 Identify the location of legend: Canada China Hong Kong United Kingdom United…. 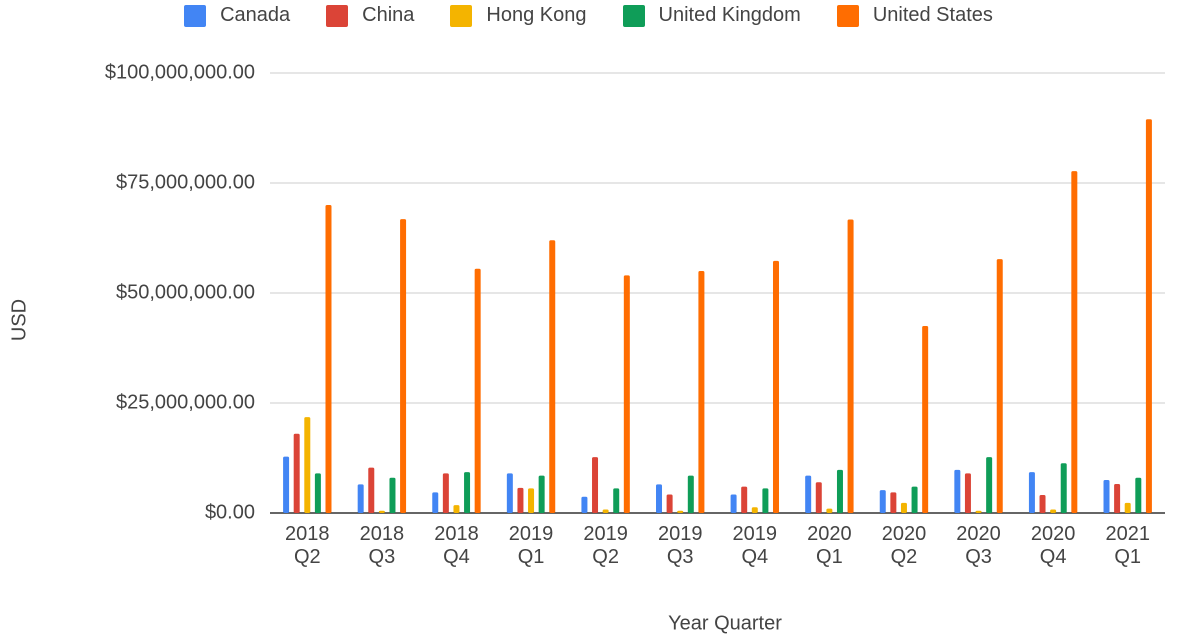
(588, 15).